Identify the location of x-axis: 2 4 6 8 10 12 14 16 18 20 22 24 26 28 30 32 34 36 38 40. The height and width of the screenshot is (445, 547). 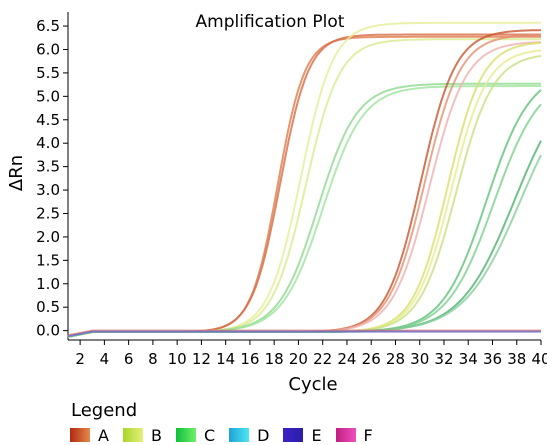
(307, 353).